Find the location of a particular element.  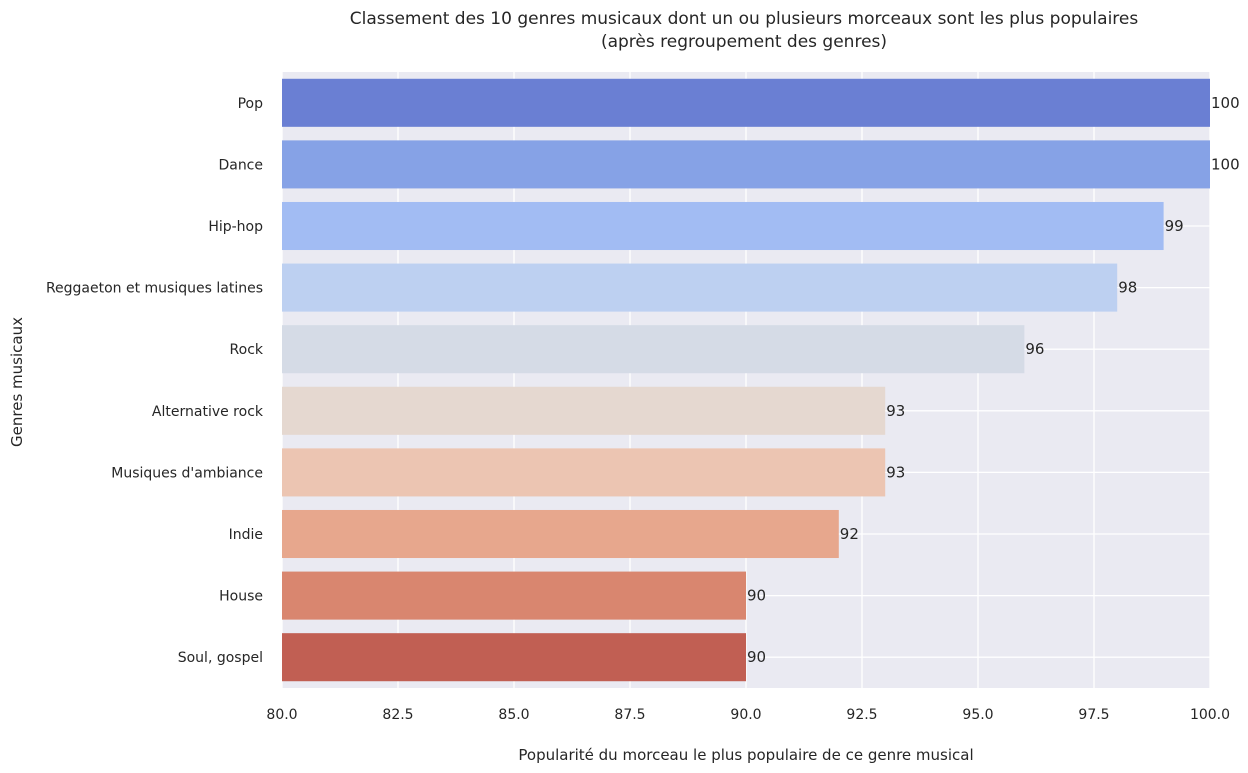

x-tick-label: 82.5 is located at coordinates (397, 715).